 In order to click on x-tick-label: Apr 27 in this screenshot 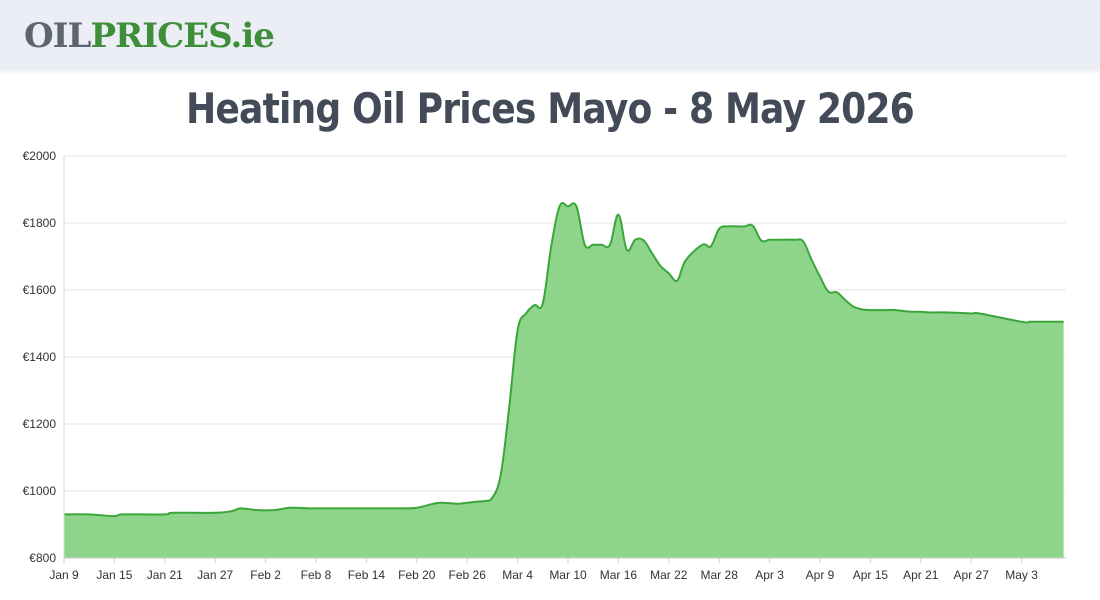, I will do `click(972, 575)`.